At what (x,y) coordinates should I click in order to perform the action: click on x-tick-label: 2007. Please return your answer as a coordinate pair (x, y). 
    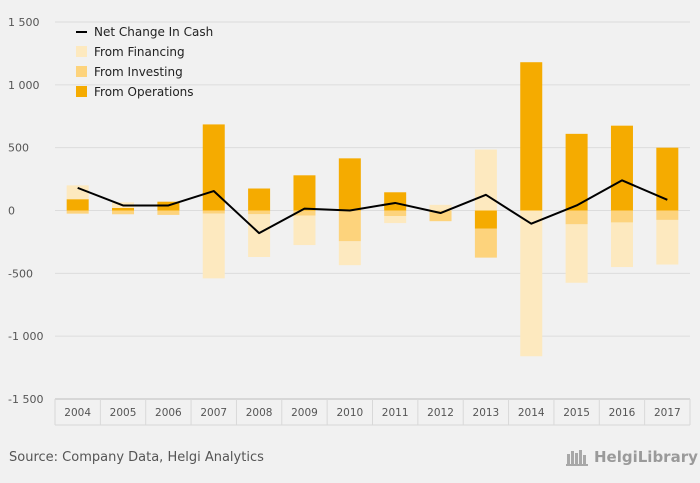
    Looking at the image, I should click on (213, 413).